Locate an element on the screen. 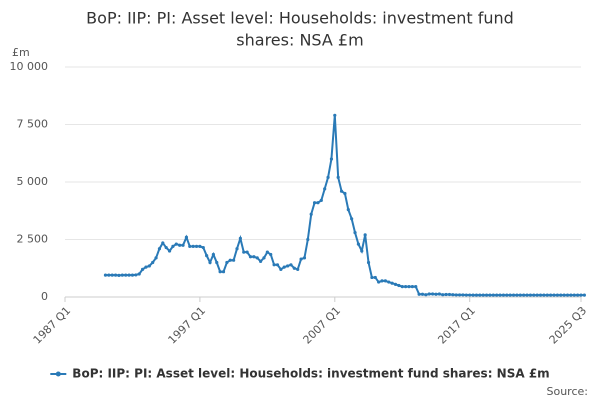  x-tick-label: 1987 Q1 is located at coordinates (52, 325).